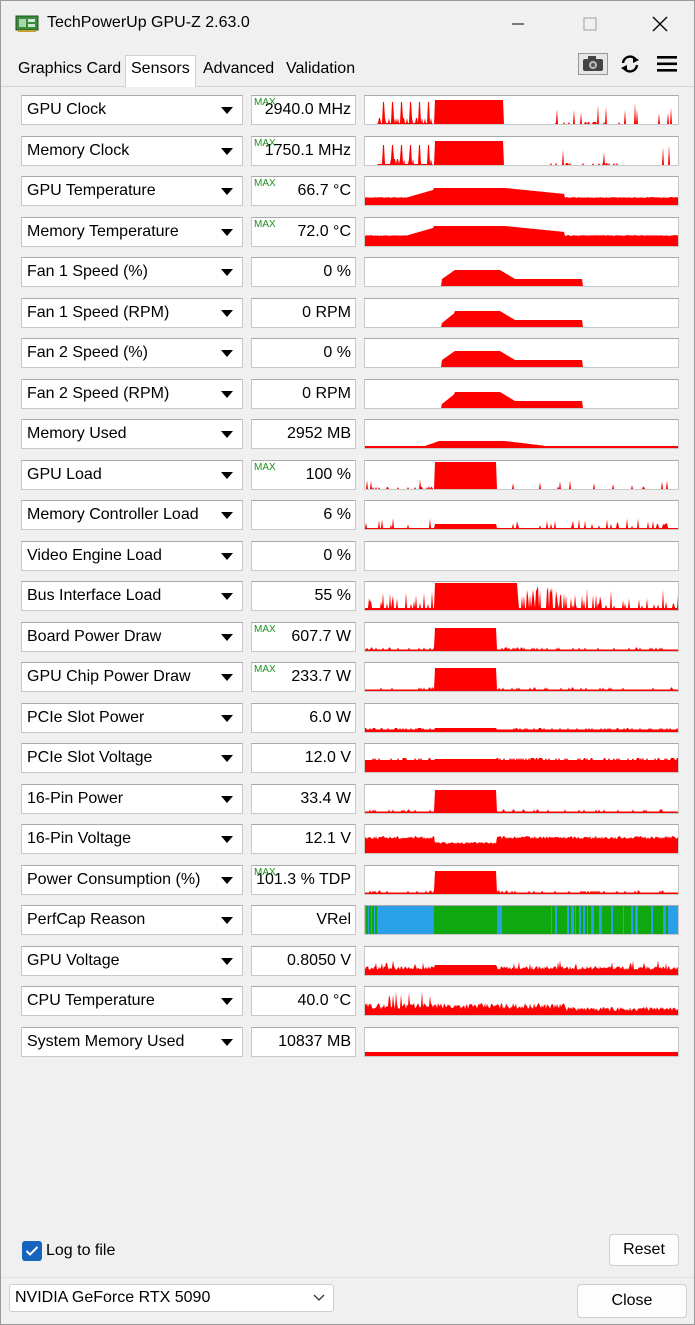 This screenshot has height=1325, width=695. What do you see at coordinates (132, 596) in the screenshot?
I see `sensor-label-dropdown: Bus Interface Load` at bounding box center [132, 596].